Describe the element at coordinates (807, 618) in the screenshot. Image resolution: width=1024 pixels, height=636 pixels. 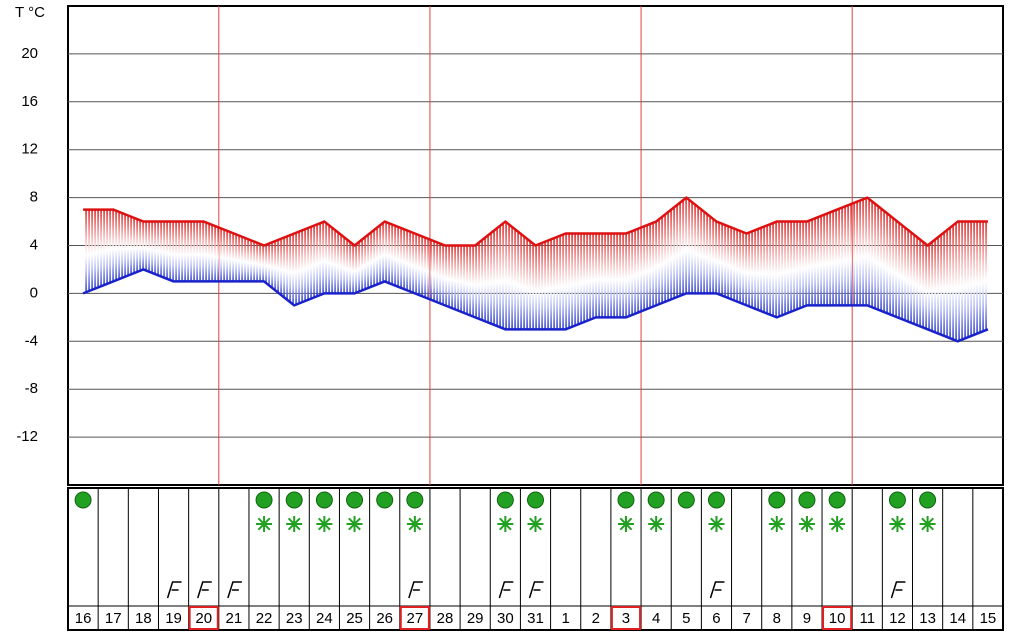
I see `x-tick-label: 9` at that location.